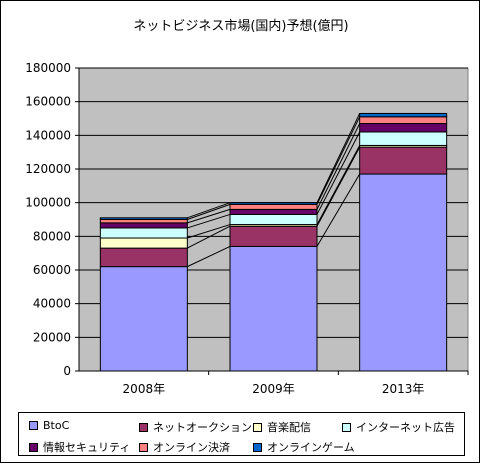 This screenshot has height=464, width=480. I want to click on y-tick-label: 120000, so click(48, 169).